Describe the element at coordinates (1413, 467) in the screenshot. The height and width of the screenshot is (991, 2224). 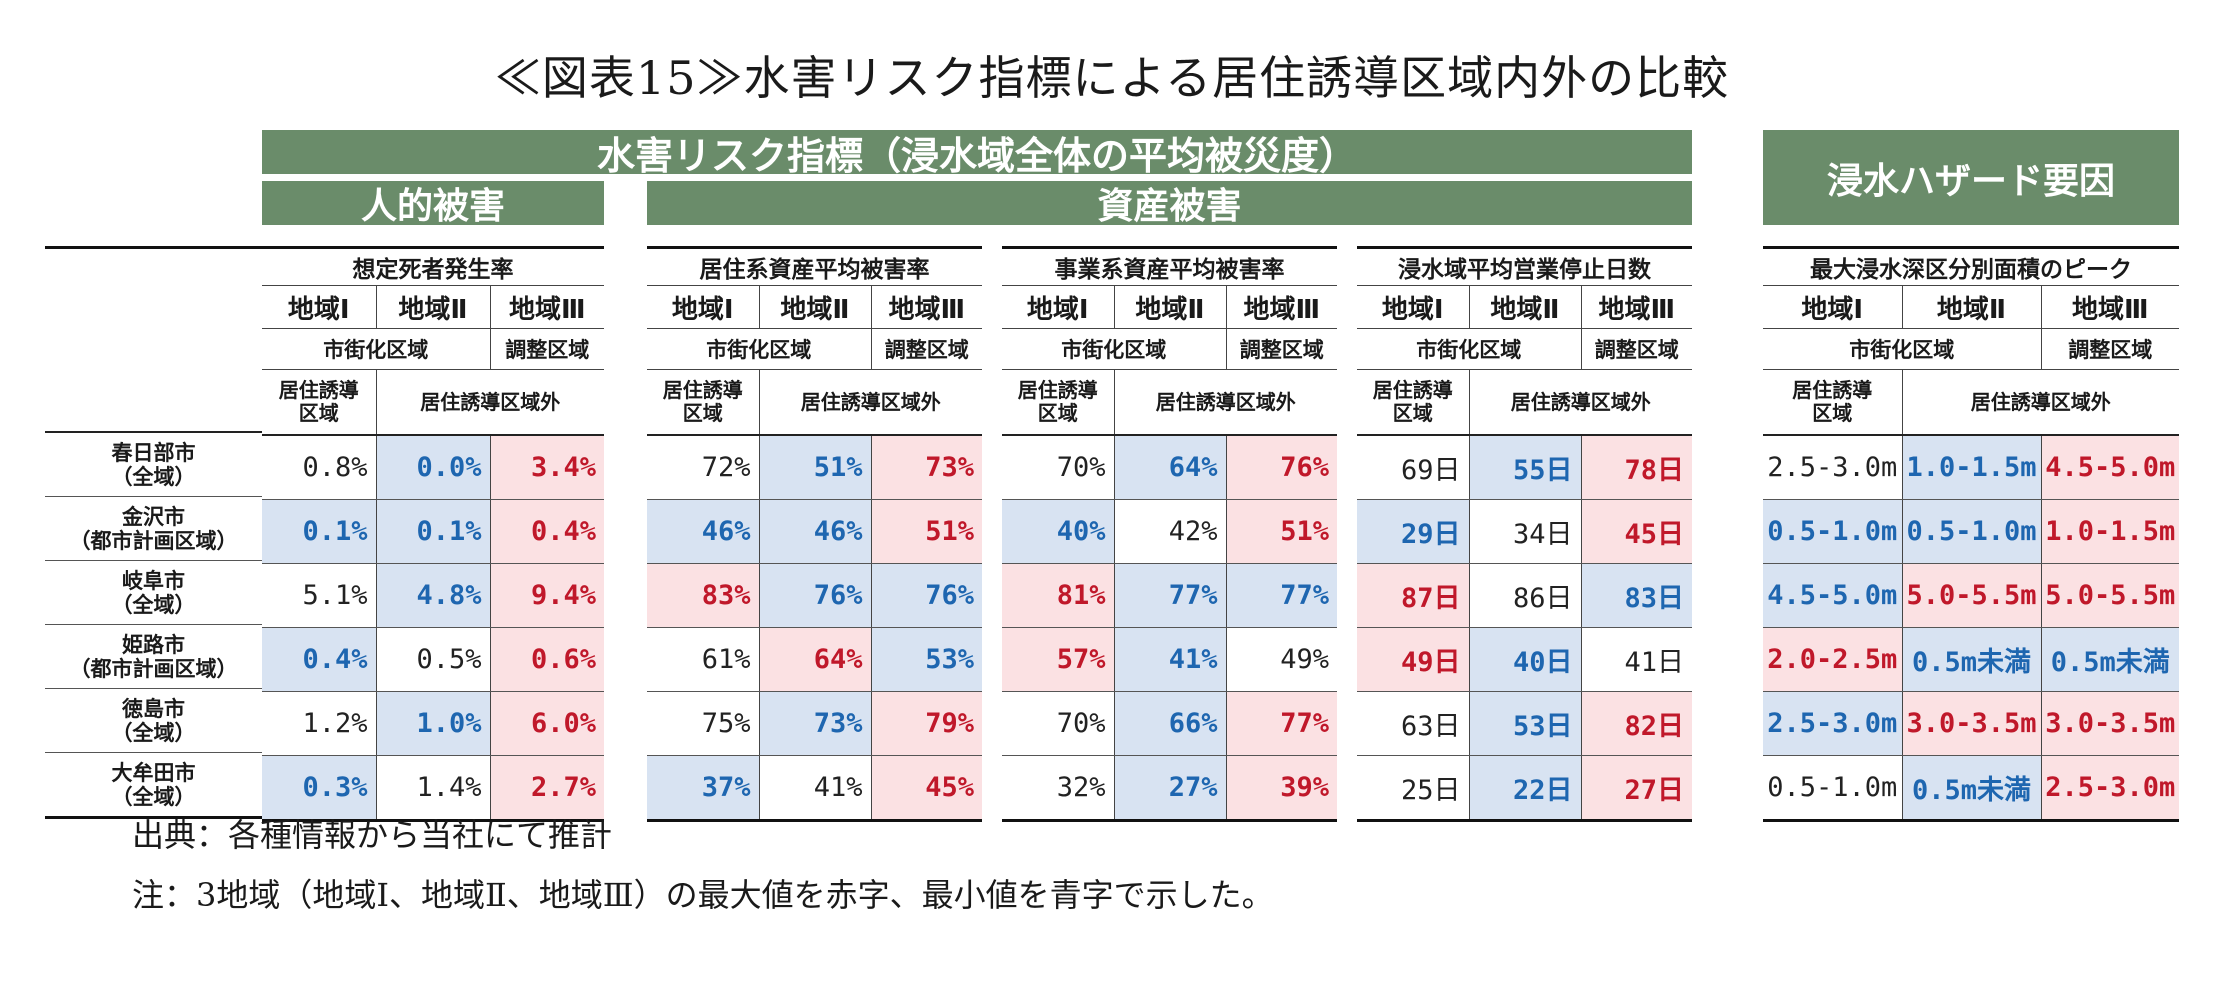
I see `table-cell: 69日` at that location.